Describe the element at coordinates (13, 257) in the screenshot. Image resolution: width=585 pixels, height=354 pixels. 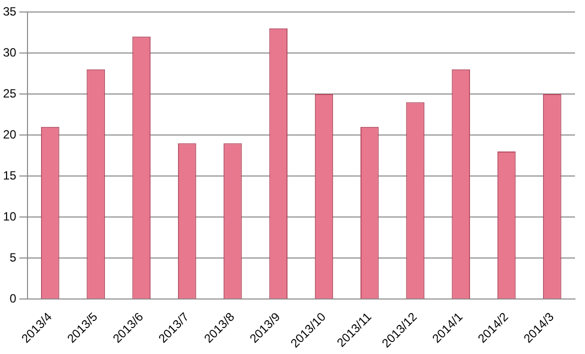
I see `y-tick-label: 5` at that location.